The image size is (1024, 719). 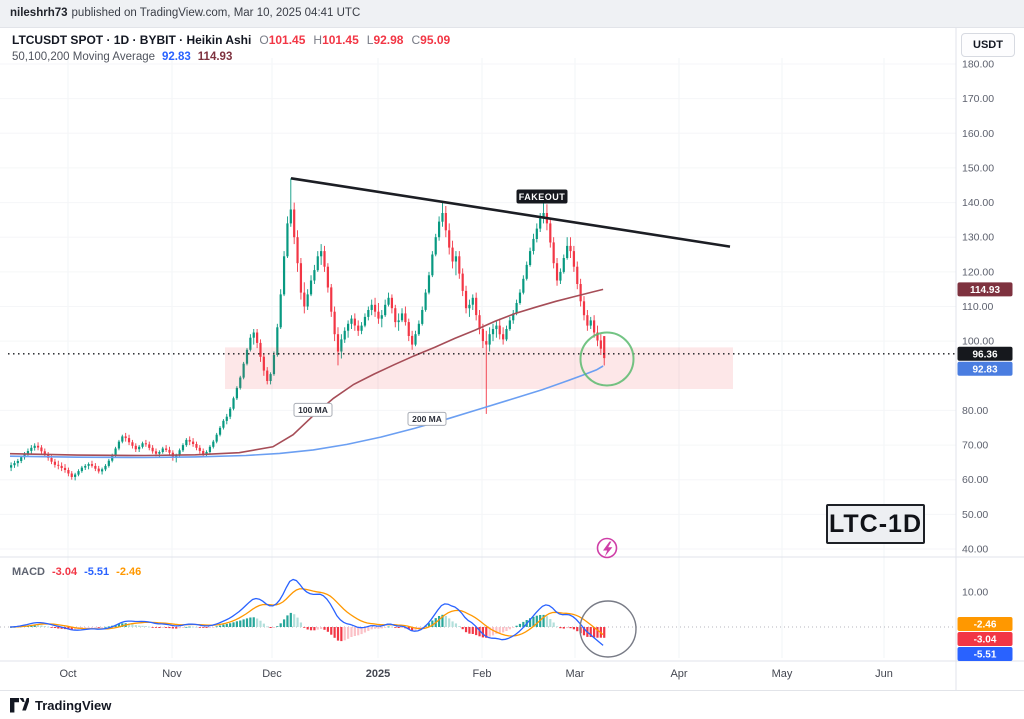 I want to click on macd-axis-badge-text: -5.51, so click(x=985, y=655).